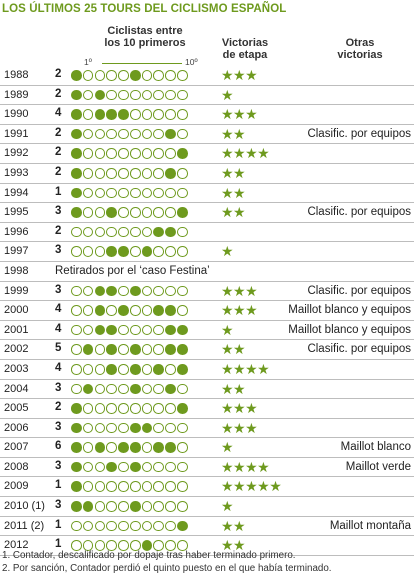 The width and height of the screenshot is (414, 584). I want to click on header-stage-wins: Victorias de etapa, so click(245, 49).